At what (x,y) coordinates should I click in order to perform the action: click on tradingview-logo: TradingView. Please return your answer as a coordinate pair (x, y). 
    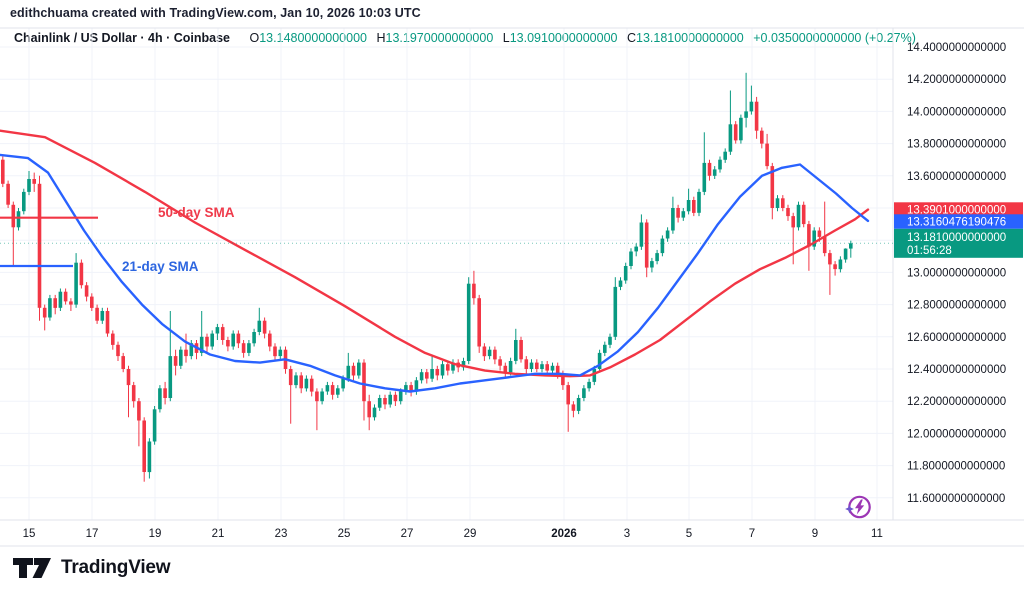
    Looking at the image, I should click on (91, 568).